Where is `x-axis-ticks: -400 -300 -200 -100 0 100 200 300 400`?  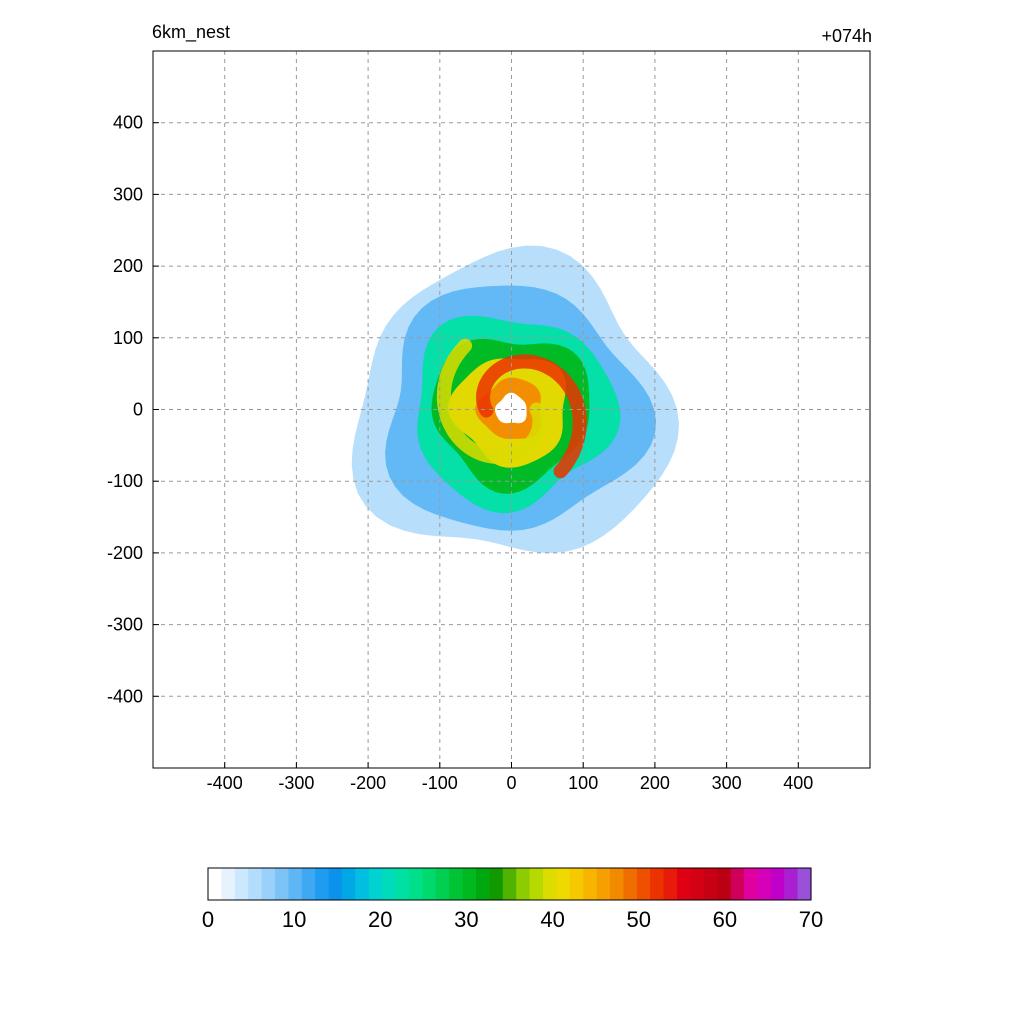
x-axis-ticks: -400 -300 -200 -100 0 100 200 300 400 is located at coordinates (510, 777).